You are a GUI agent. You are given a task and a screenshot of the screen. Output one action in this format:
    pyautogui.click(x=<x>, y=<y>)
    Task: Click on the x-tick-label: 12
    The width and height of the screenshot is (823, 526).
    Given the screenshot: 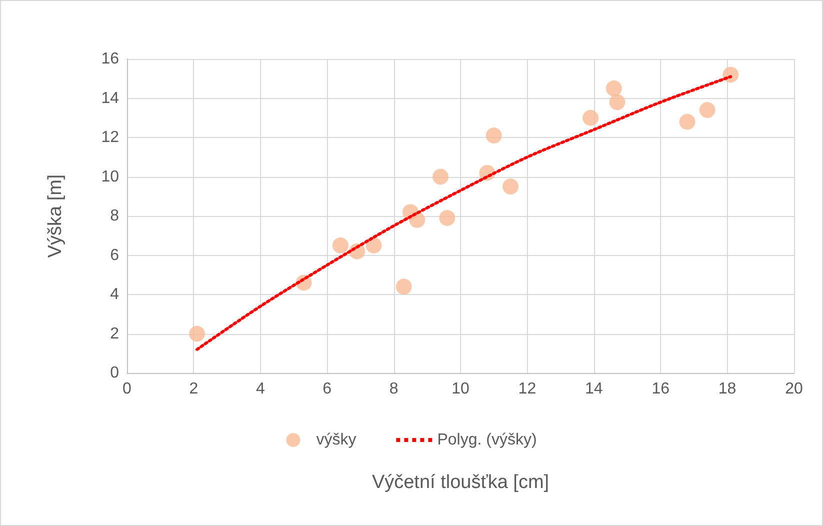 What is the action you would take?
    pyautogui.click(x=527, y=389)
    